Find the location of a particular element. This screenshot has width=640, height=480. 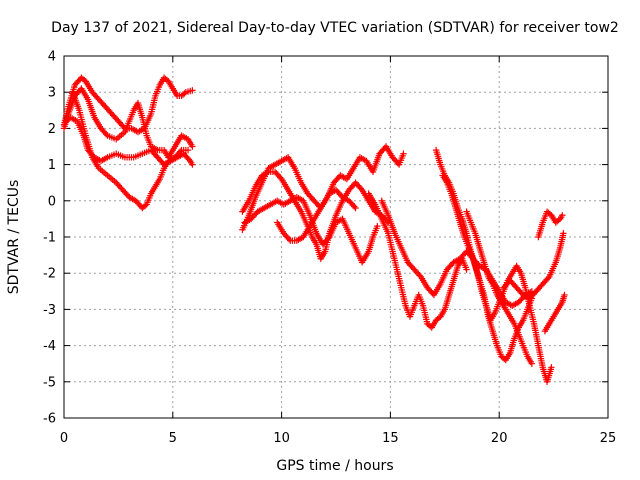

y-tick-label: 1 is located at coordinates (52, 165).